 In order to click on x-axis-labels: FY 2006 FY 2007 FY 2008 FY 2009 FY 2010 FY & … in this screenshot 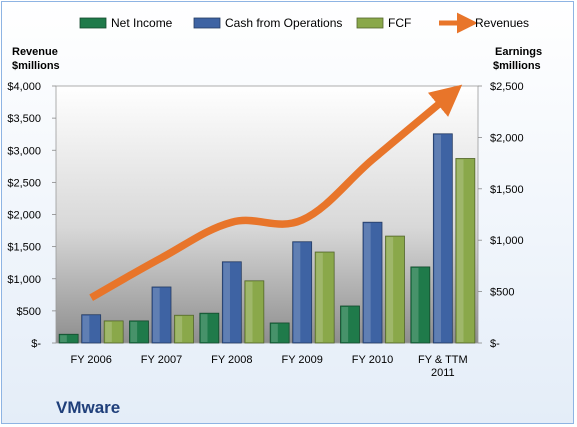, I will do `click(268, 366)`.